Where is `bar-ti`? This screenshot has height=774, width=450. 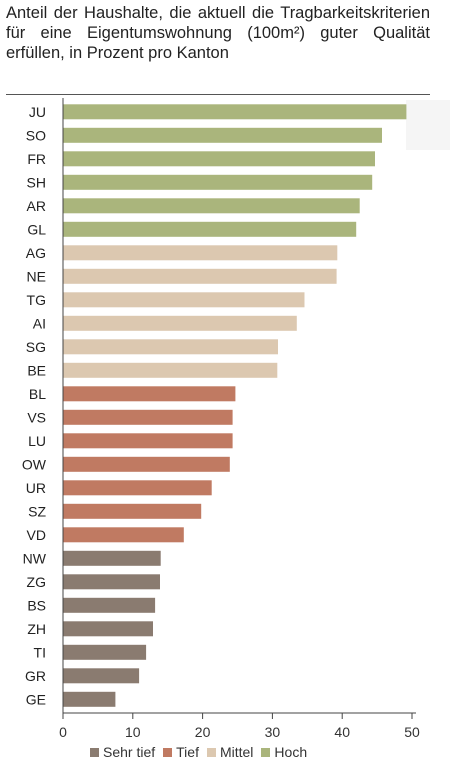
bar-ti is located at coordinates (105, 652).